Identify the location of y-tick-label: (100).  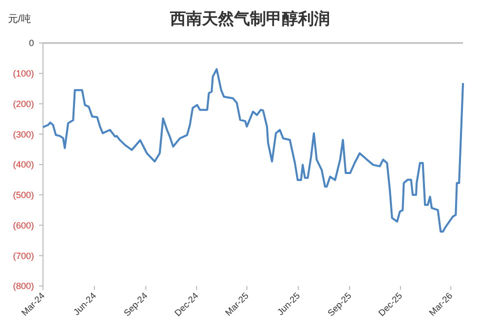
(23, 73).